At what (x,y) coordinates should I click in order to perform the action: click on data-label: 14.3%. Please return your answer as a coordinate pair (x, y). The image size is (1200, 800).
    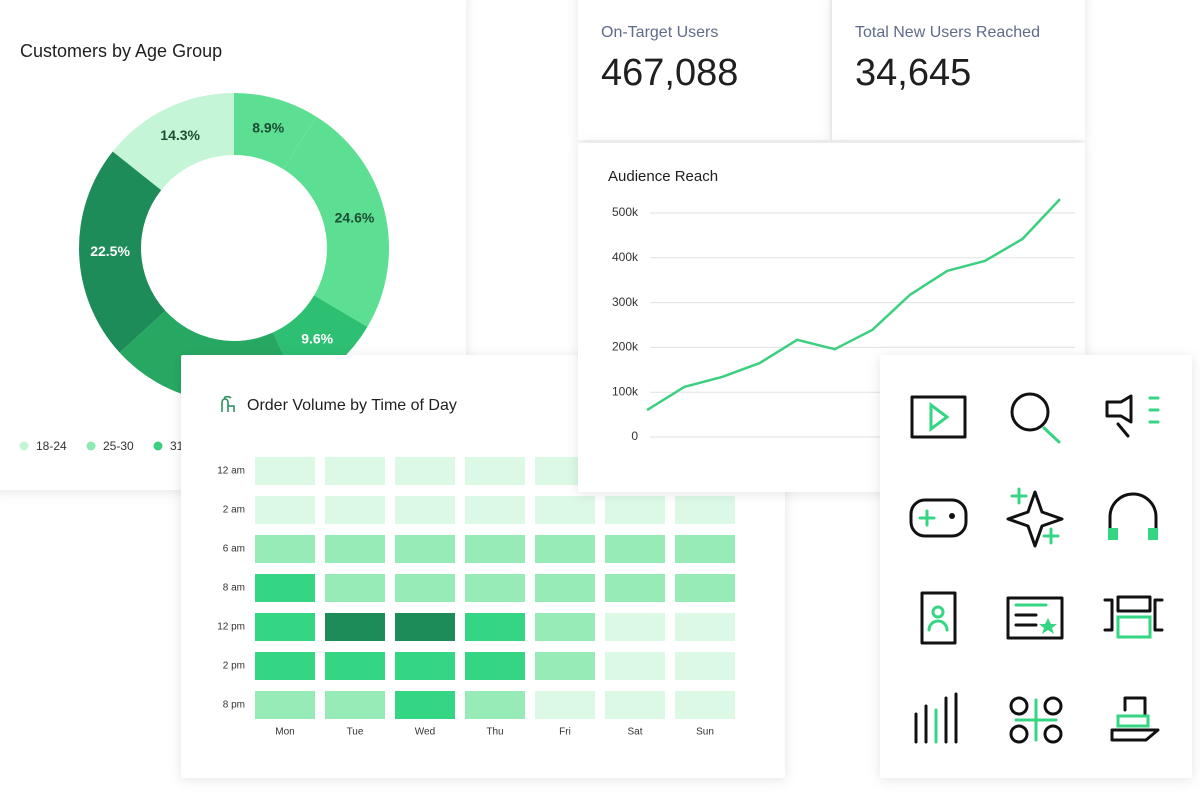
    Looking at the image, I should click on (180, 135).